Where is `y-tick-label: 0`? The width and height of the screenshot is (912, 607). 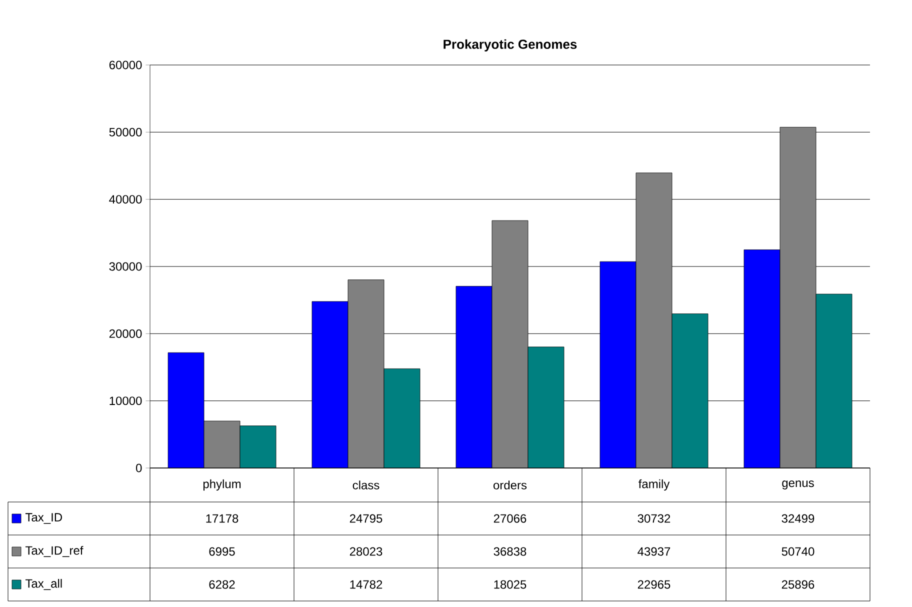
y-tick-label: 0 is located at coordinates (139, 468).